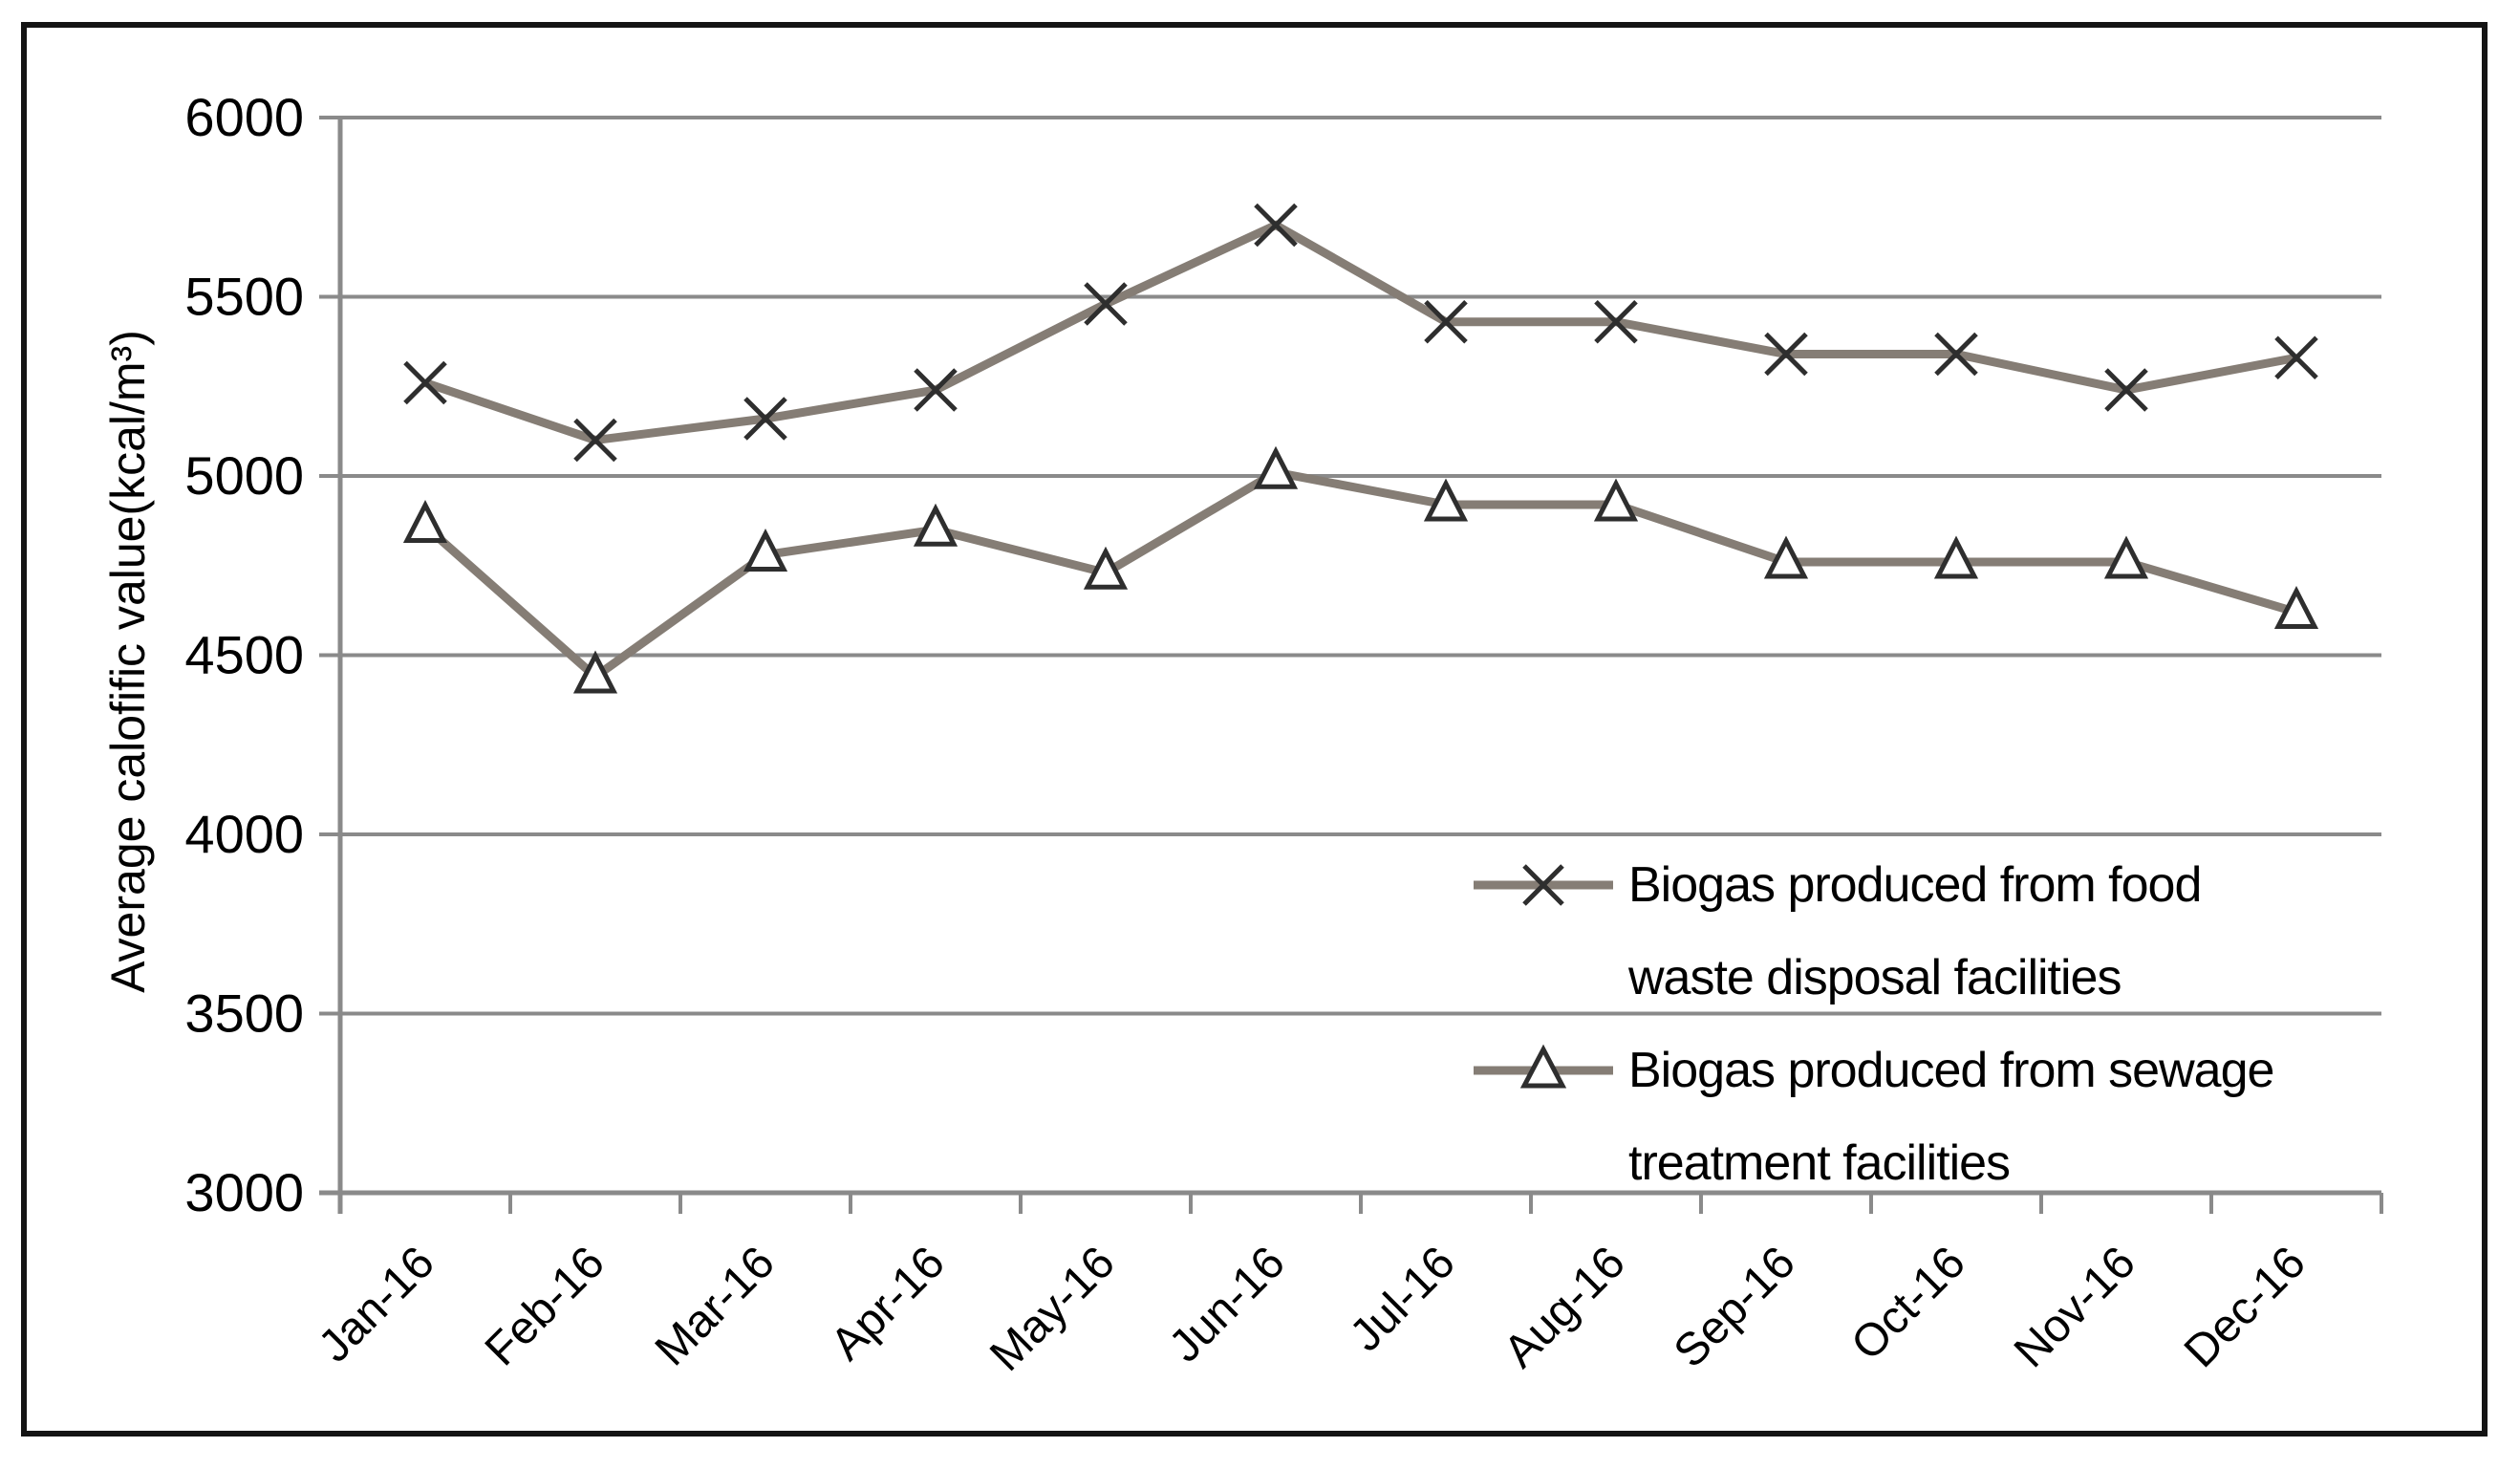 Image resolution: width=2520 pixels, height=1469 pixels. I want to click on x-tick-label: Dec-16, so click(2245, 1307).